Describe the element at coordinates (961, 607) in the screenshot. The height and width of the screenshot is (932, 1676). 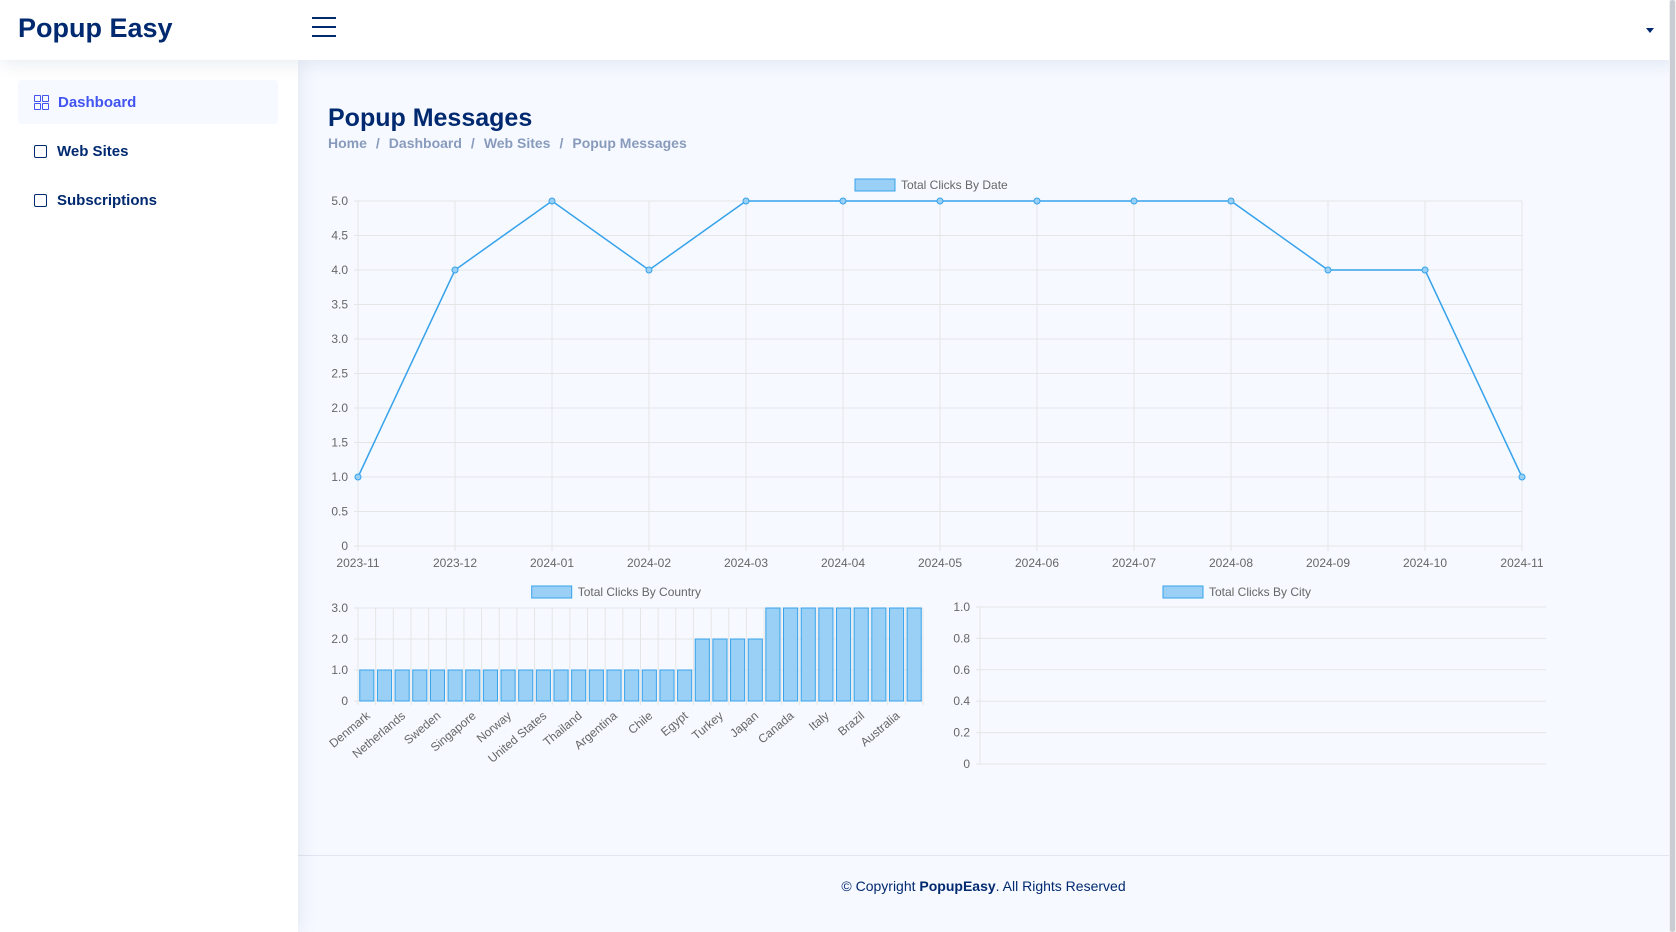
I see `city-chart-y-tick-label: 1.0` at that location.